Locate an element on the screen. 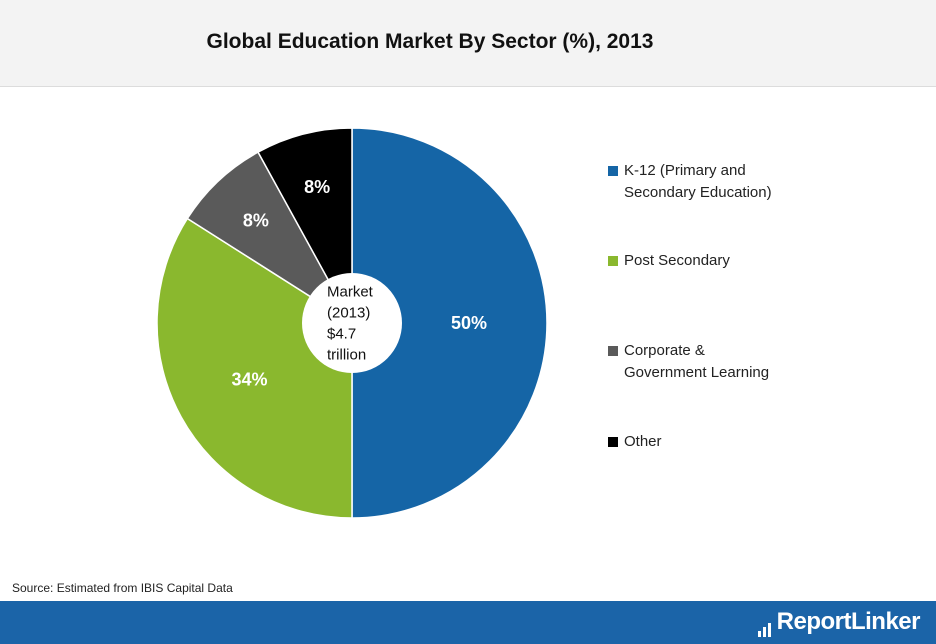 The height and width of the screenshot is (644, 936). footer-bar: ReportLinker is located at coordinates (468, 622).